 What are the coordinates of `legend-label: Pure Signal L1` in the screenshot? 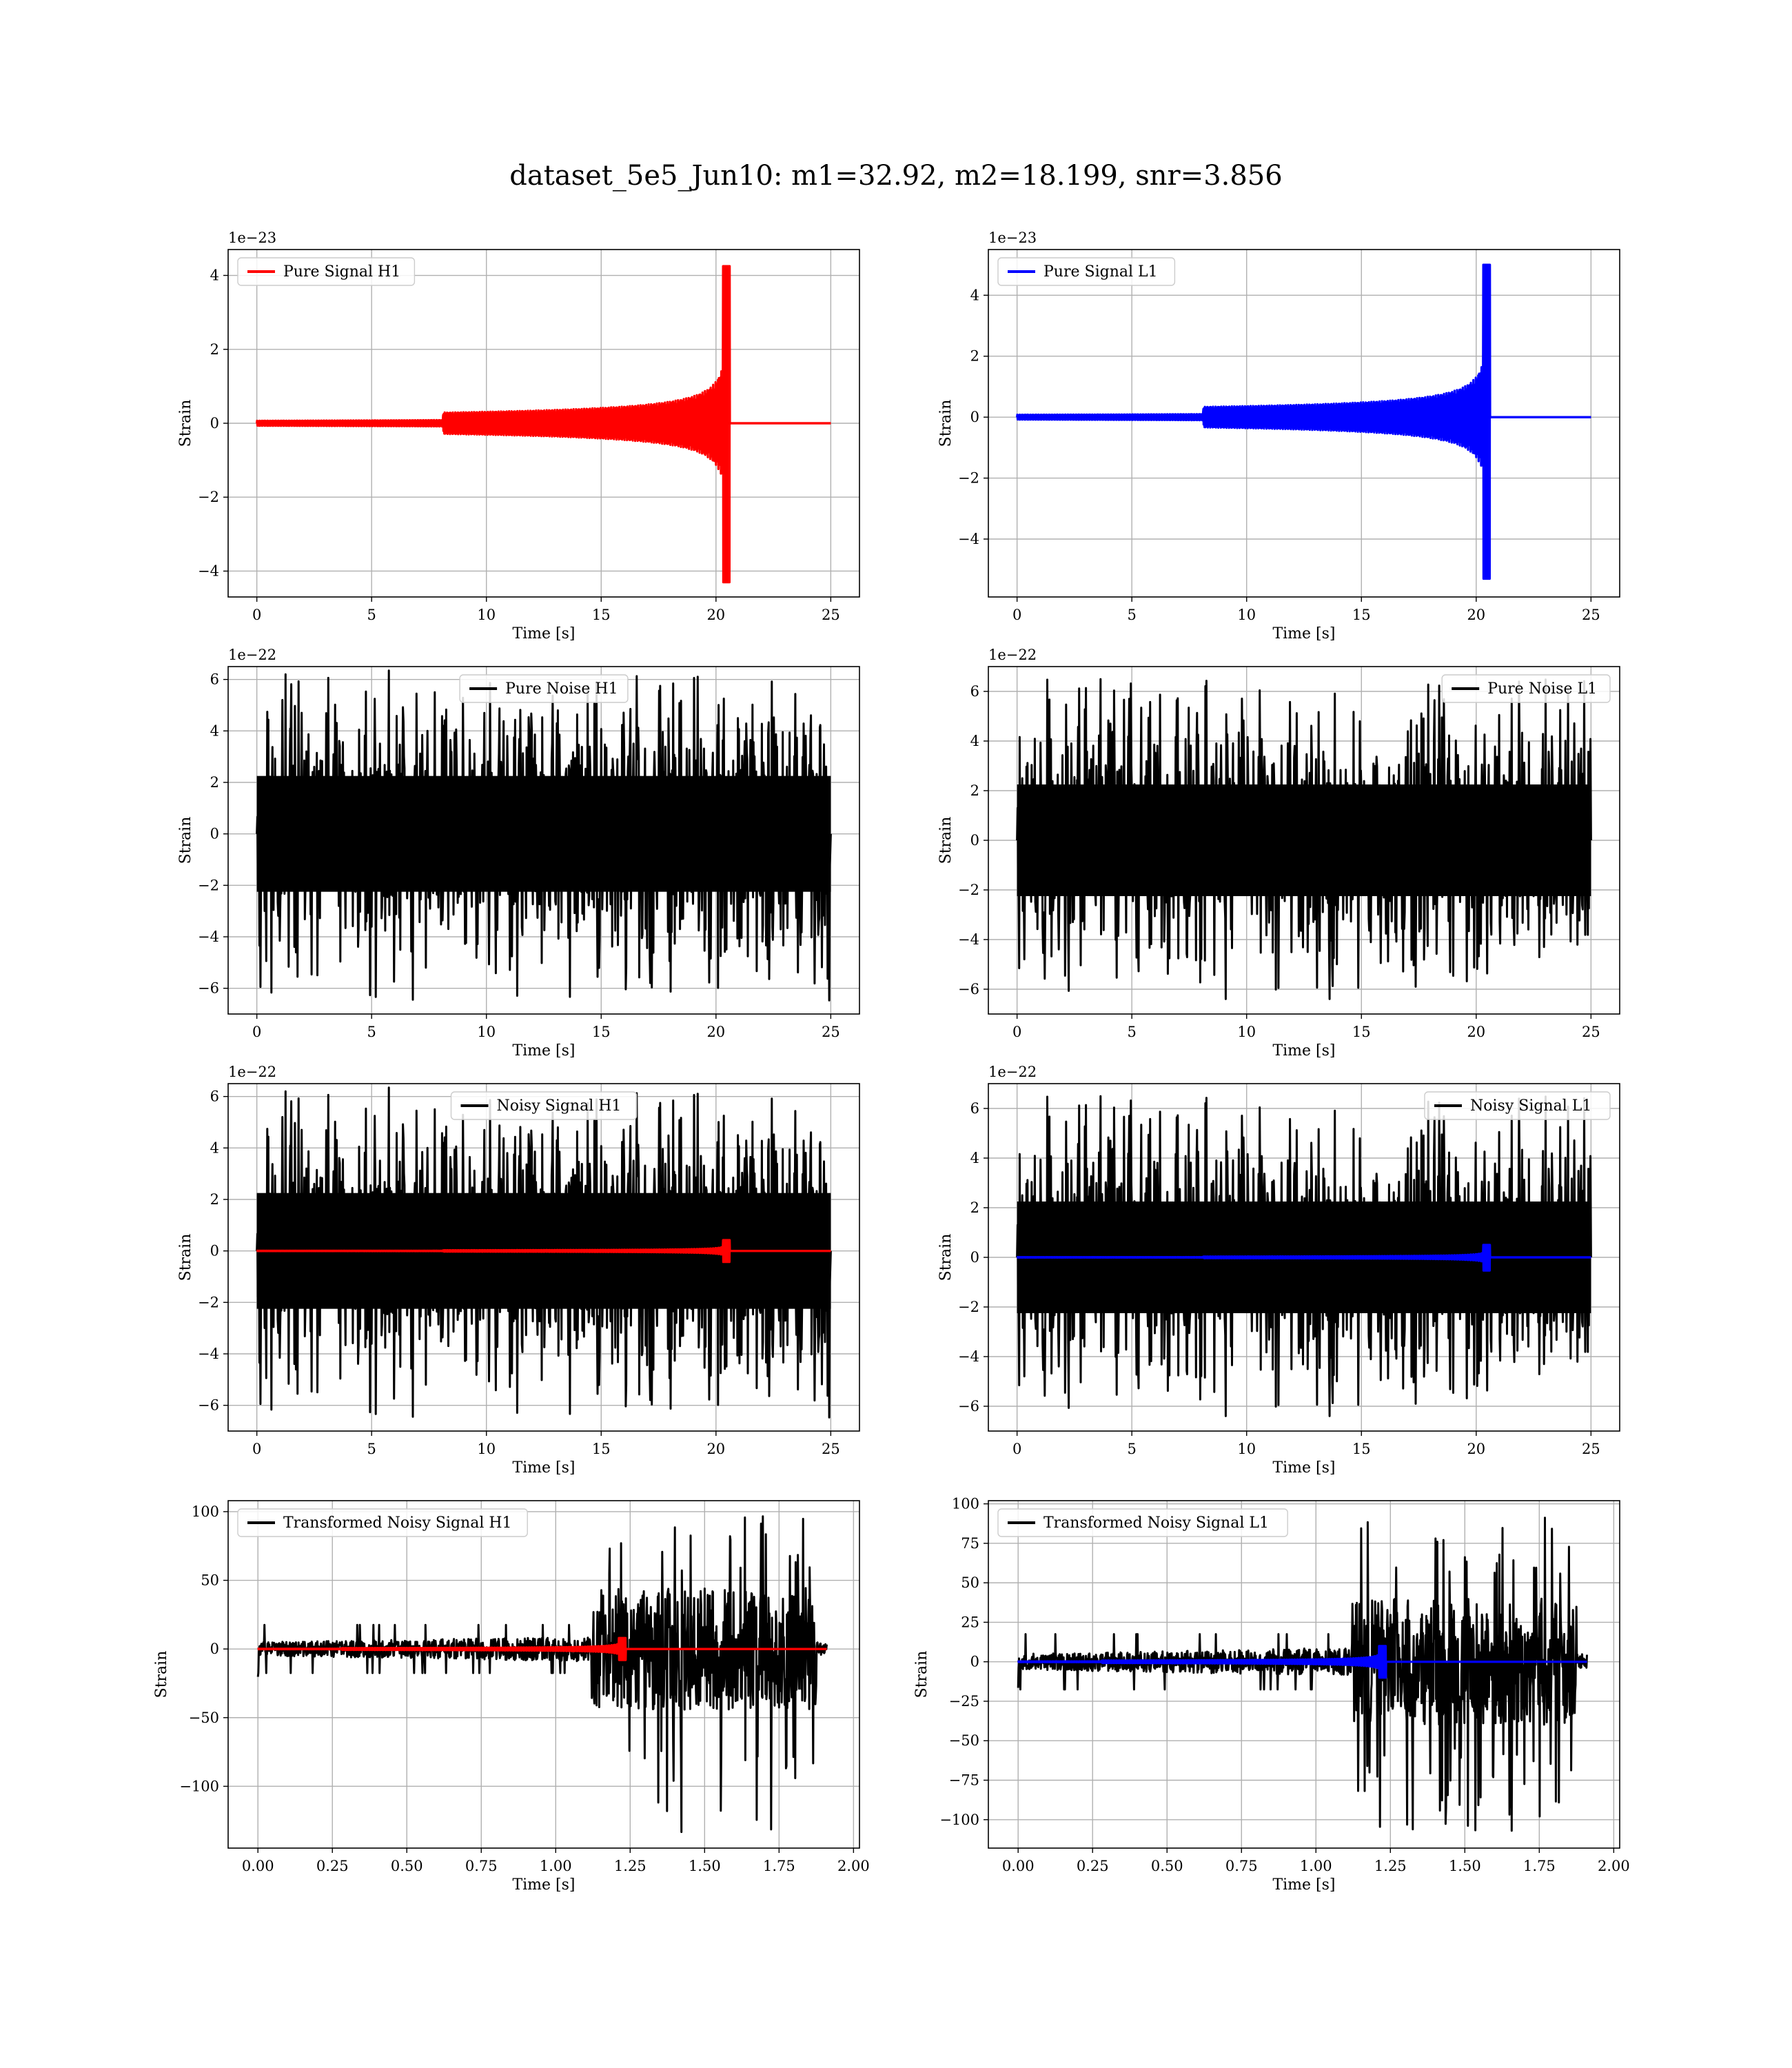 It's located at (1100, 272).